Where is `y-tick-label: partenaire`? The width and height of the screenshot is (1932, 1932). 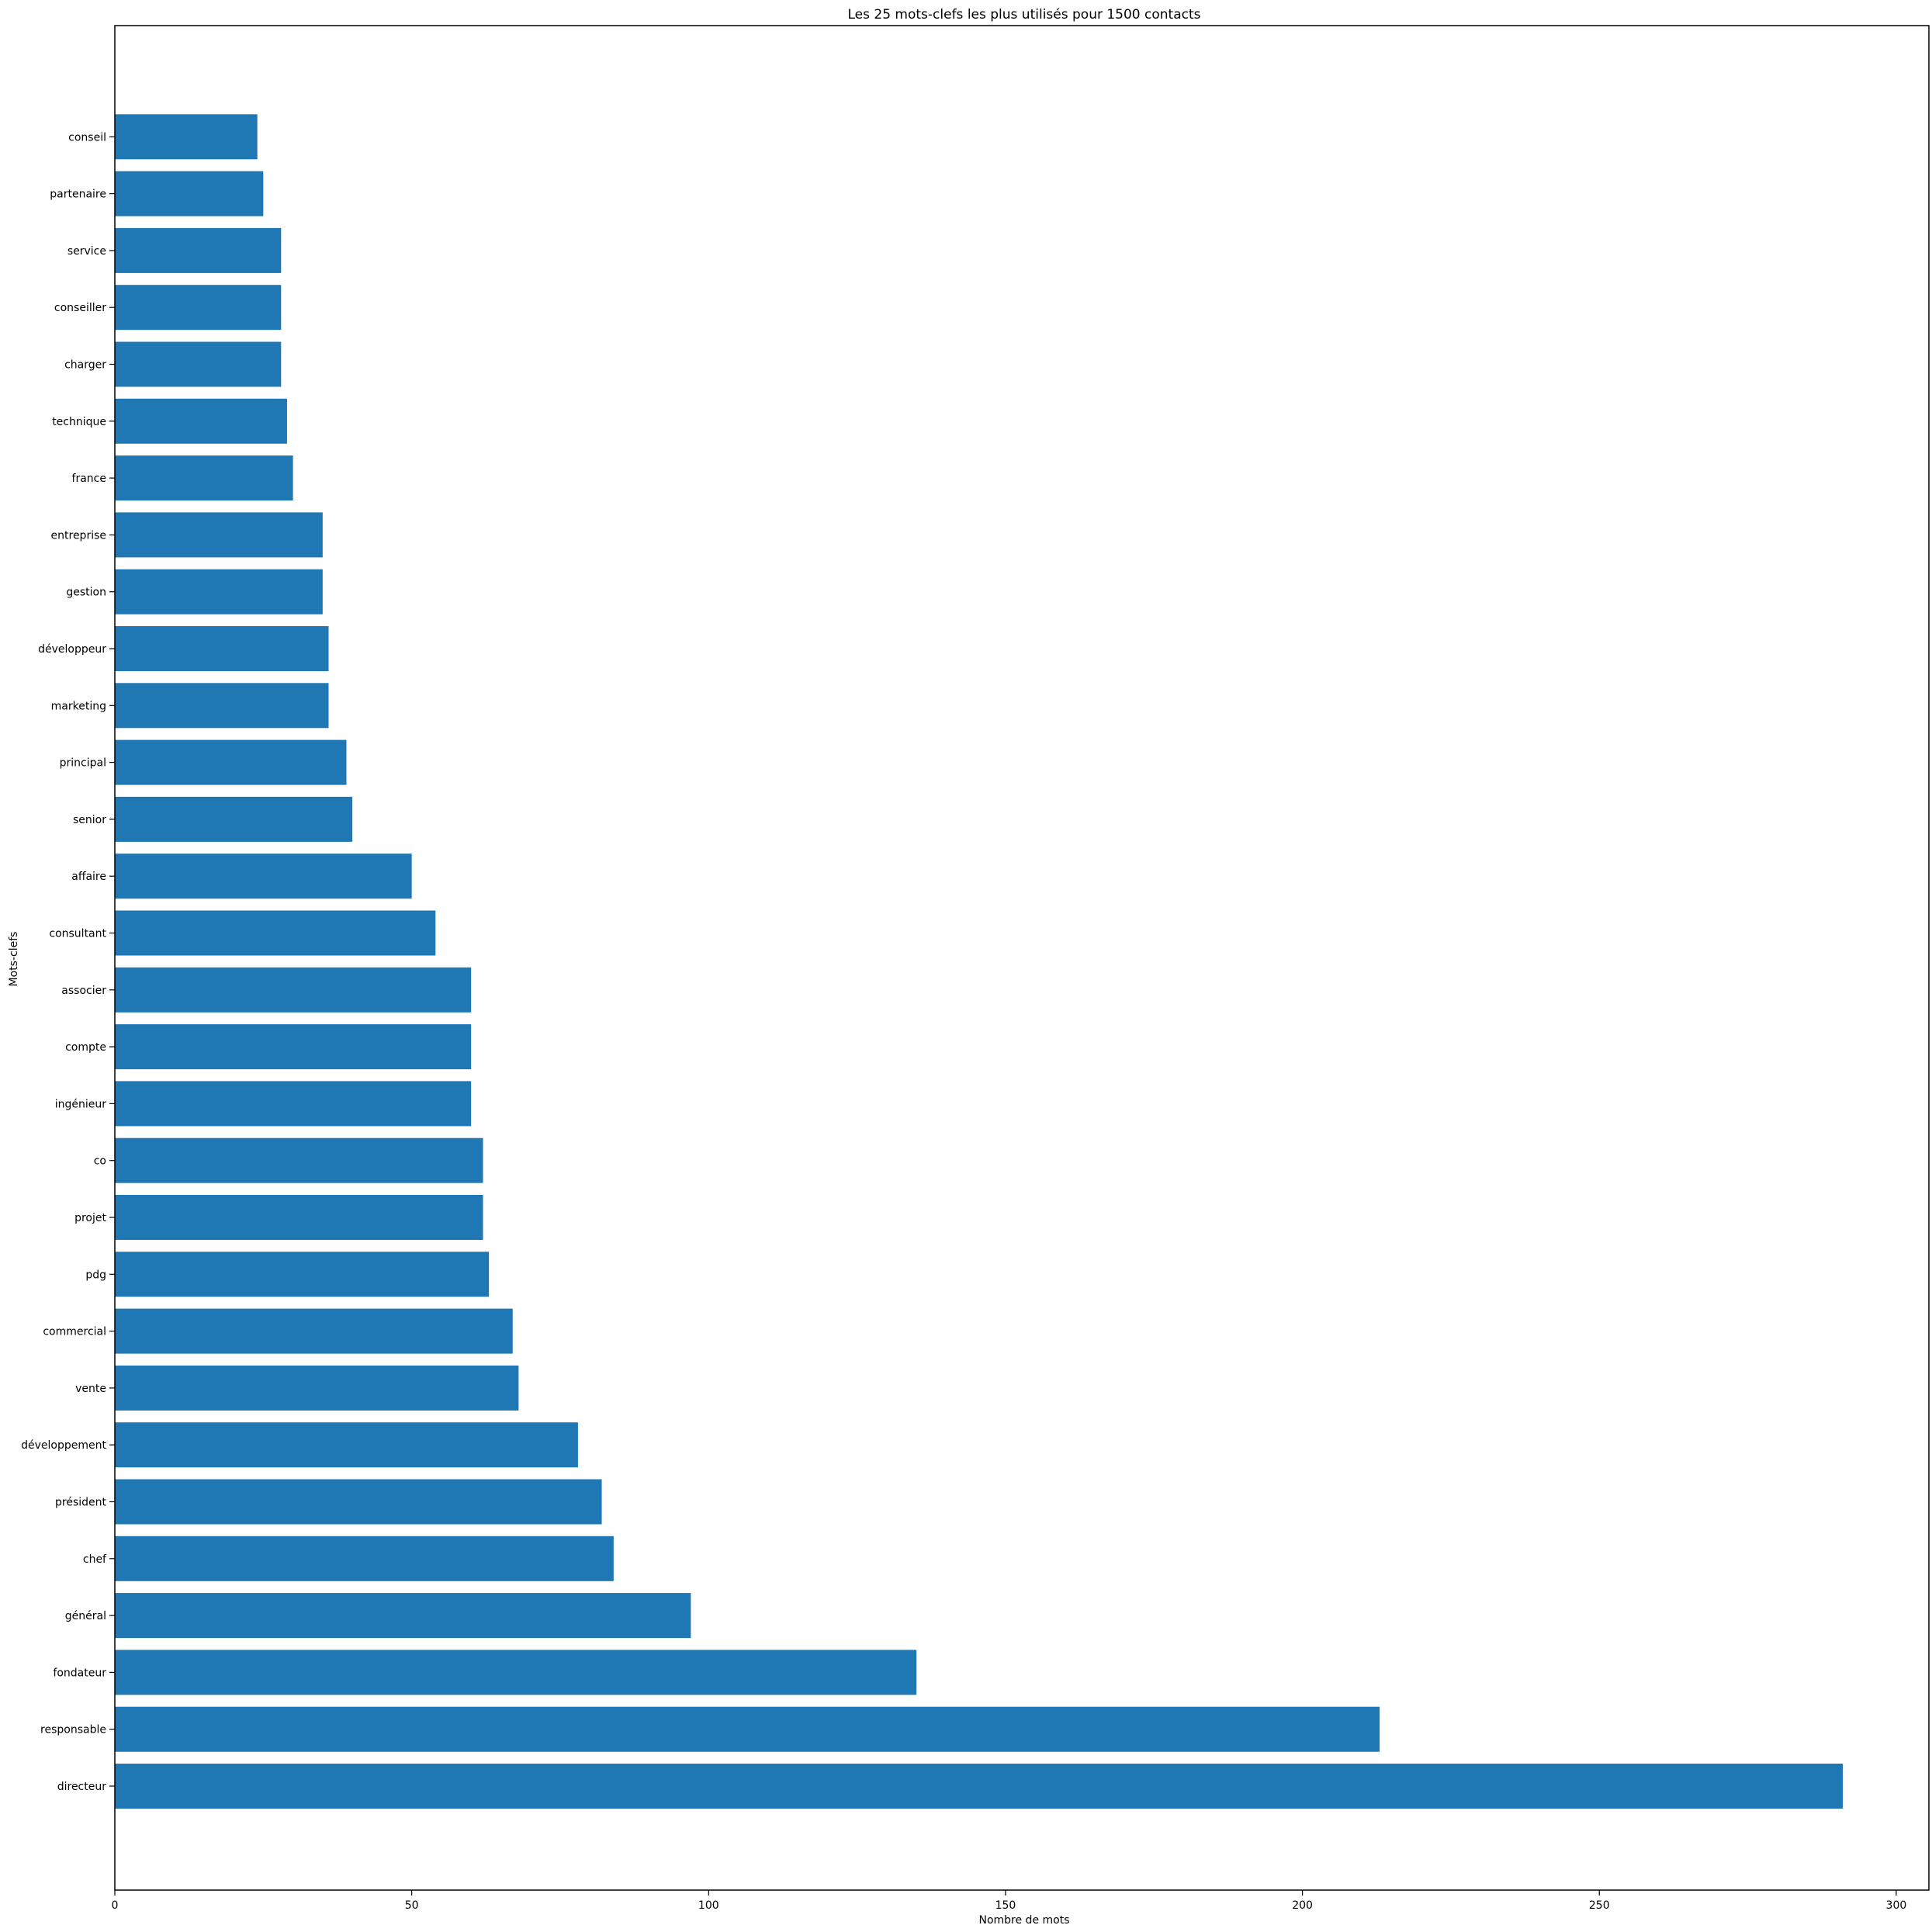
y-tick-label: partenaire is located at coordinates (78, 195).